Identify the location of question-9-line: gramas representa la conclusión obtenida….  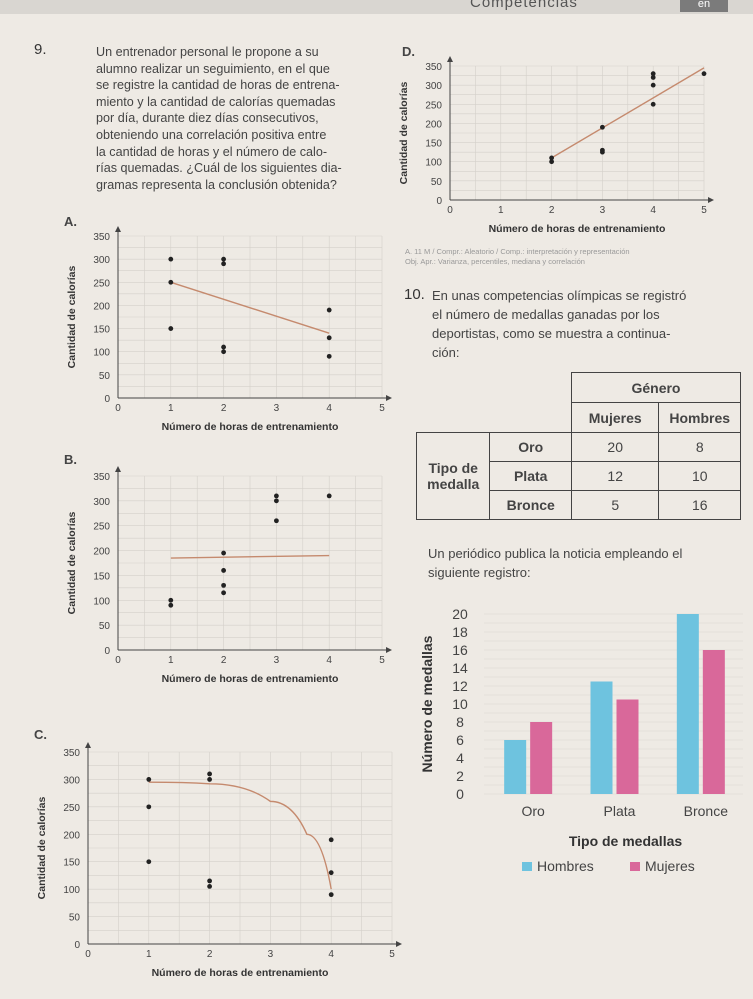
(216, 184).